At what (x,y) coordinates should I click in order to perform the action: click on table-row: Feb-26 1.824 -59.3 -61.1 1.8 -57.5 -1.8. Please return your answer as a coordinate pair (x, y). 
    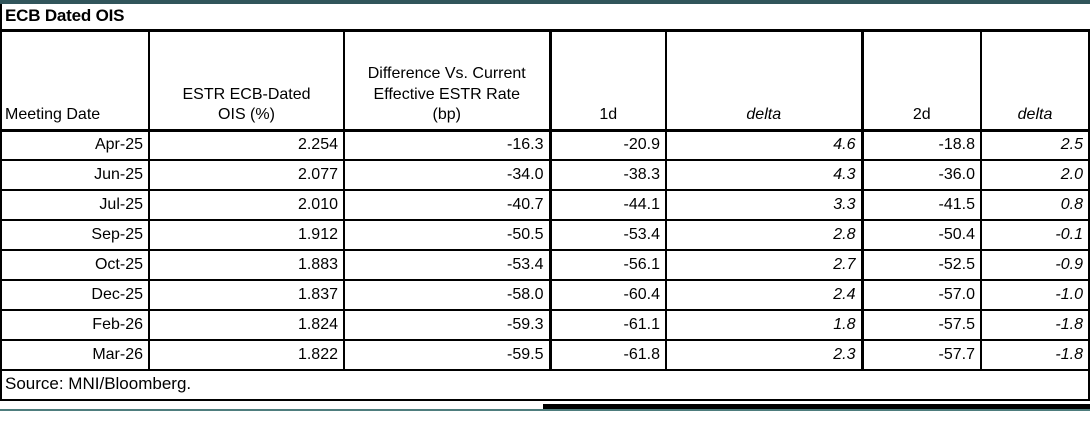
    Looking at the image, I should click on (545, 325).